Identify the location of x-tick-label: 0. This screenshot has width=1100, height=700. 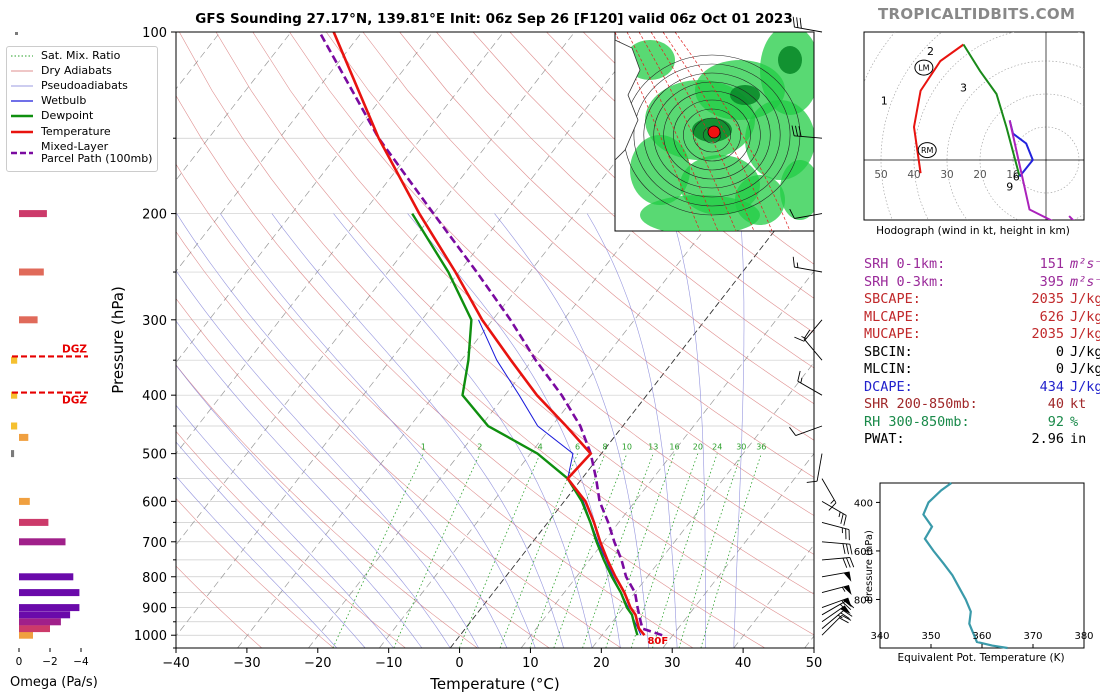
(459, 663).